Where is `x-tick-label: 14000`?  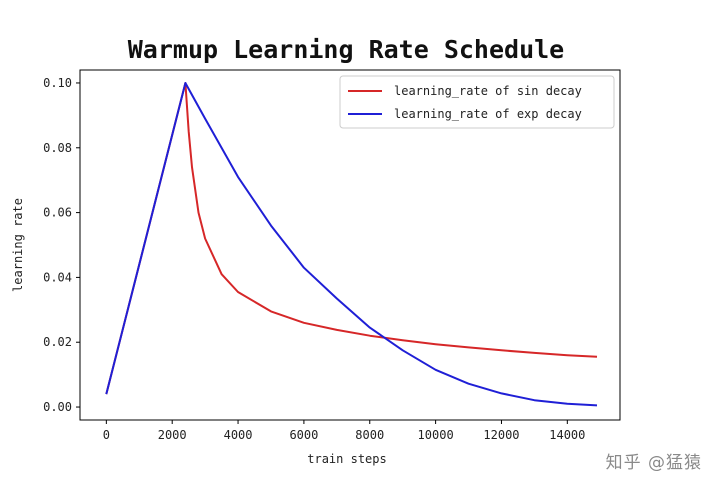 x-tick-label: 14000 is located at coordinates (567, 435).